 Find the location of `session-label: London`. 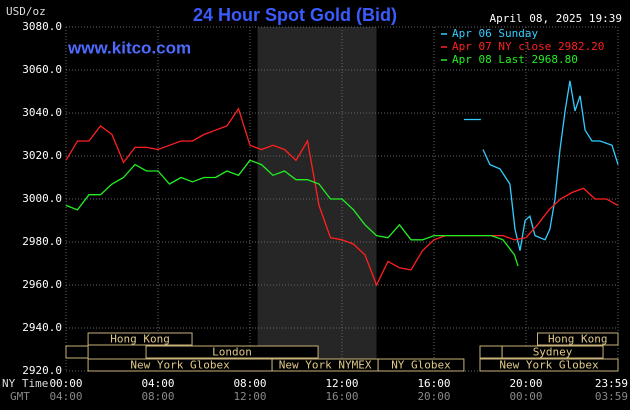

session-label: London is located at coordinates (232, 352).